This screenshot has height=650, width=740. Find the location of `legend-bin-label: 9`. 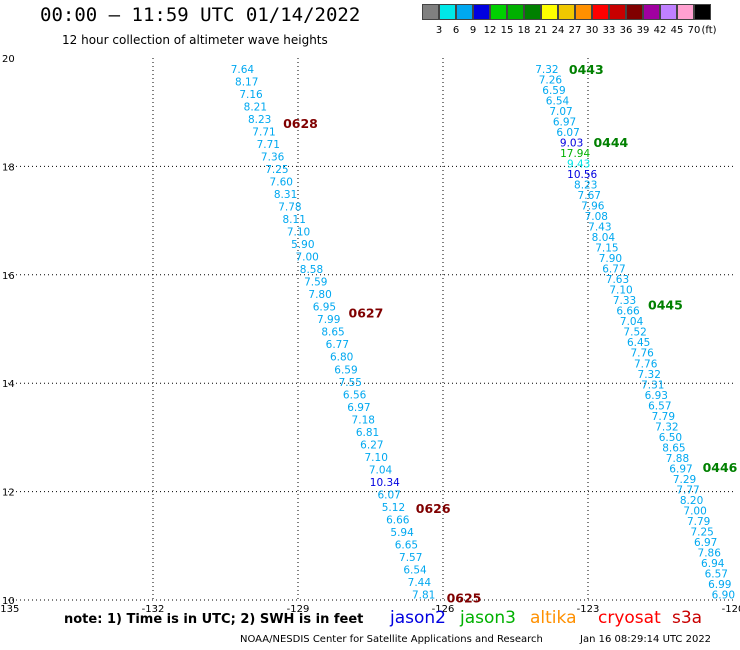

legend-bin-label: 9 is located at coordinates (473, 30).